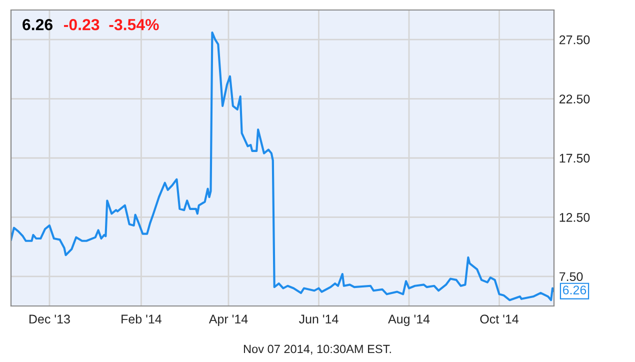  I want to click on chart-title: 6.26, so click(37, 24).